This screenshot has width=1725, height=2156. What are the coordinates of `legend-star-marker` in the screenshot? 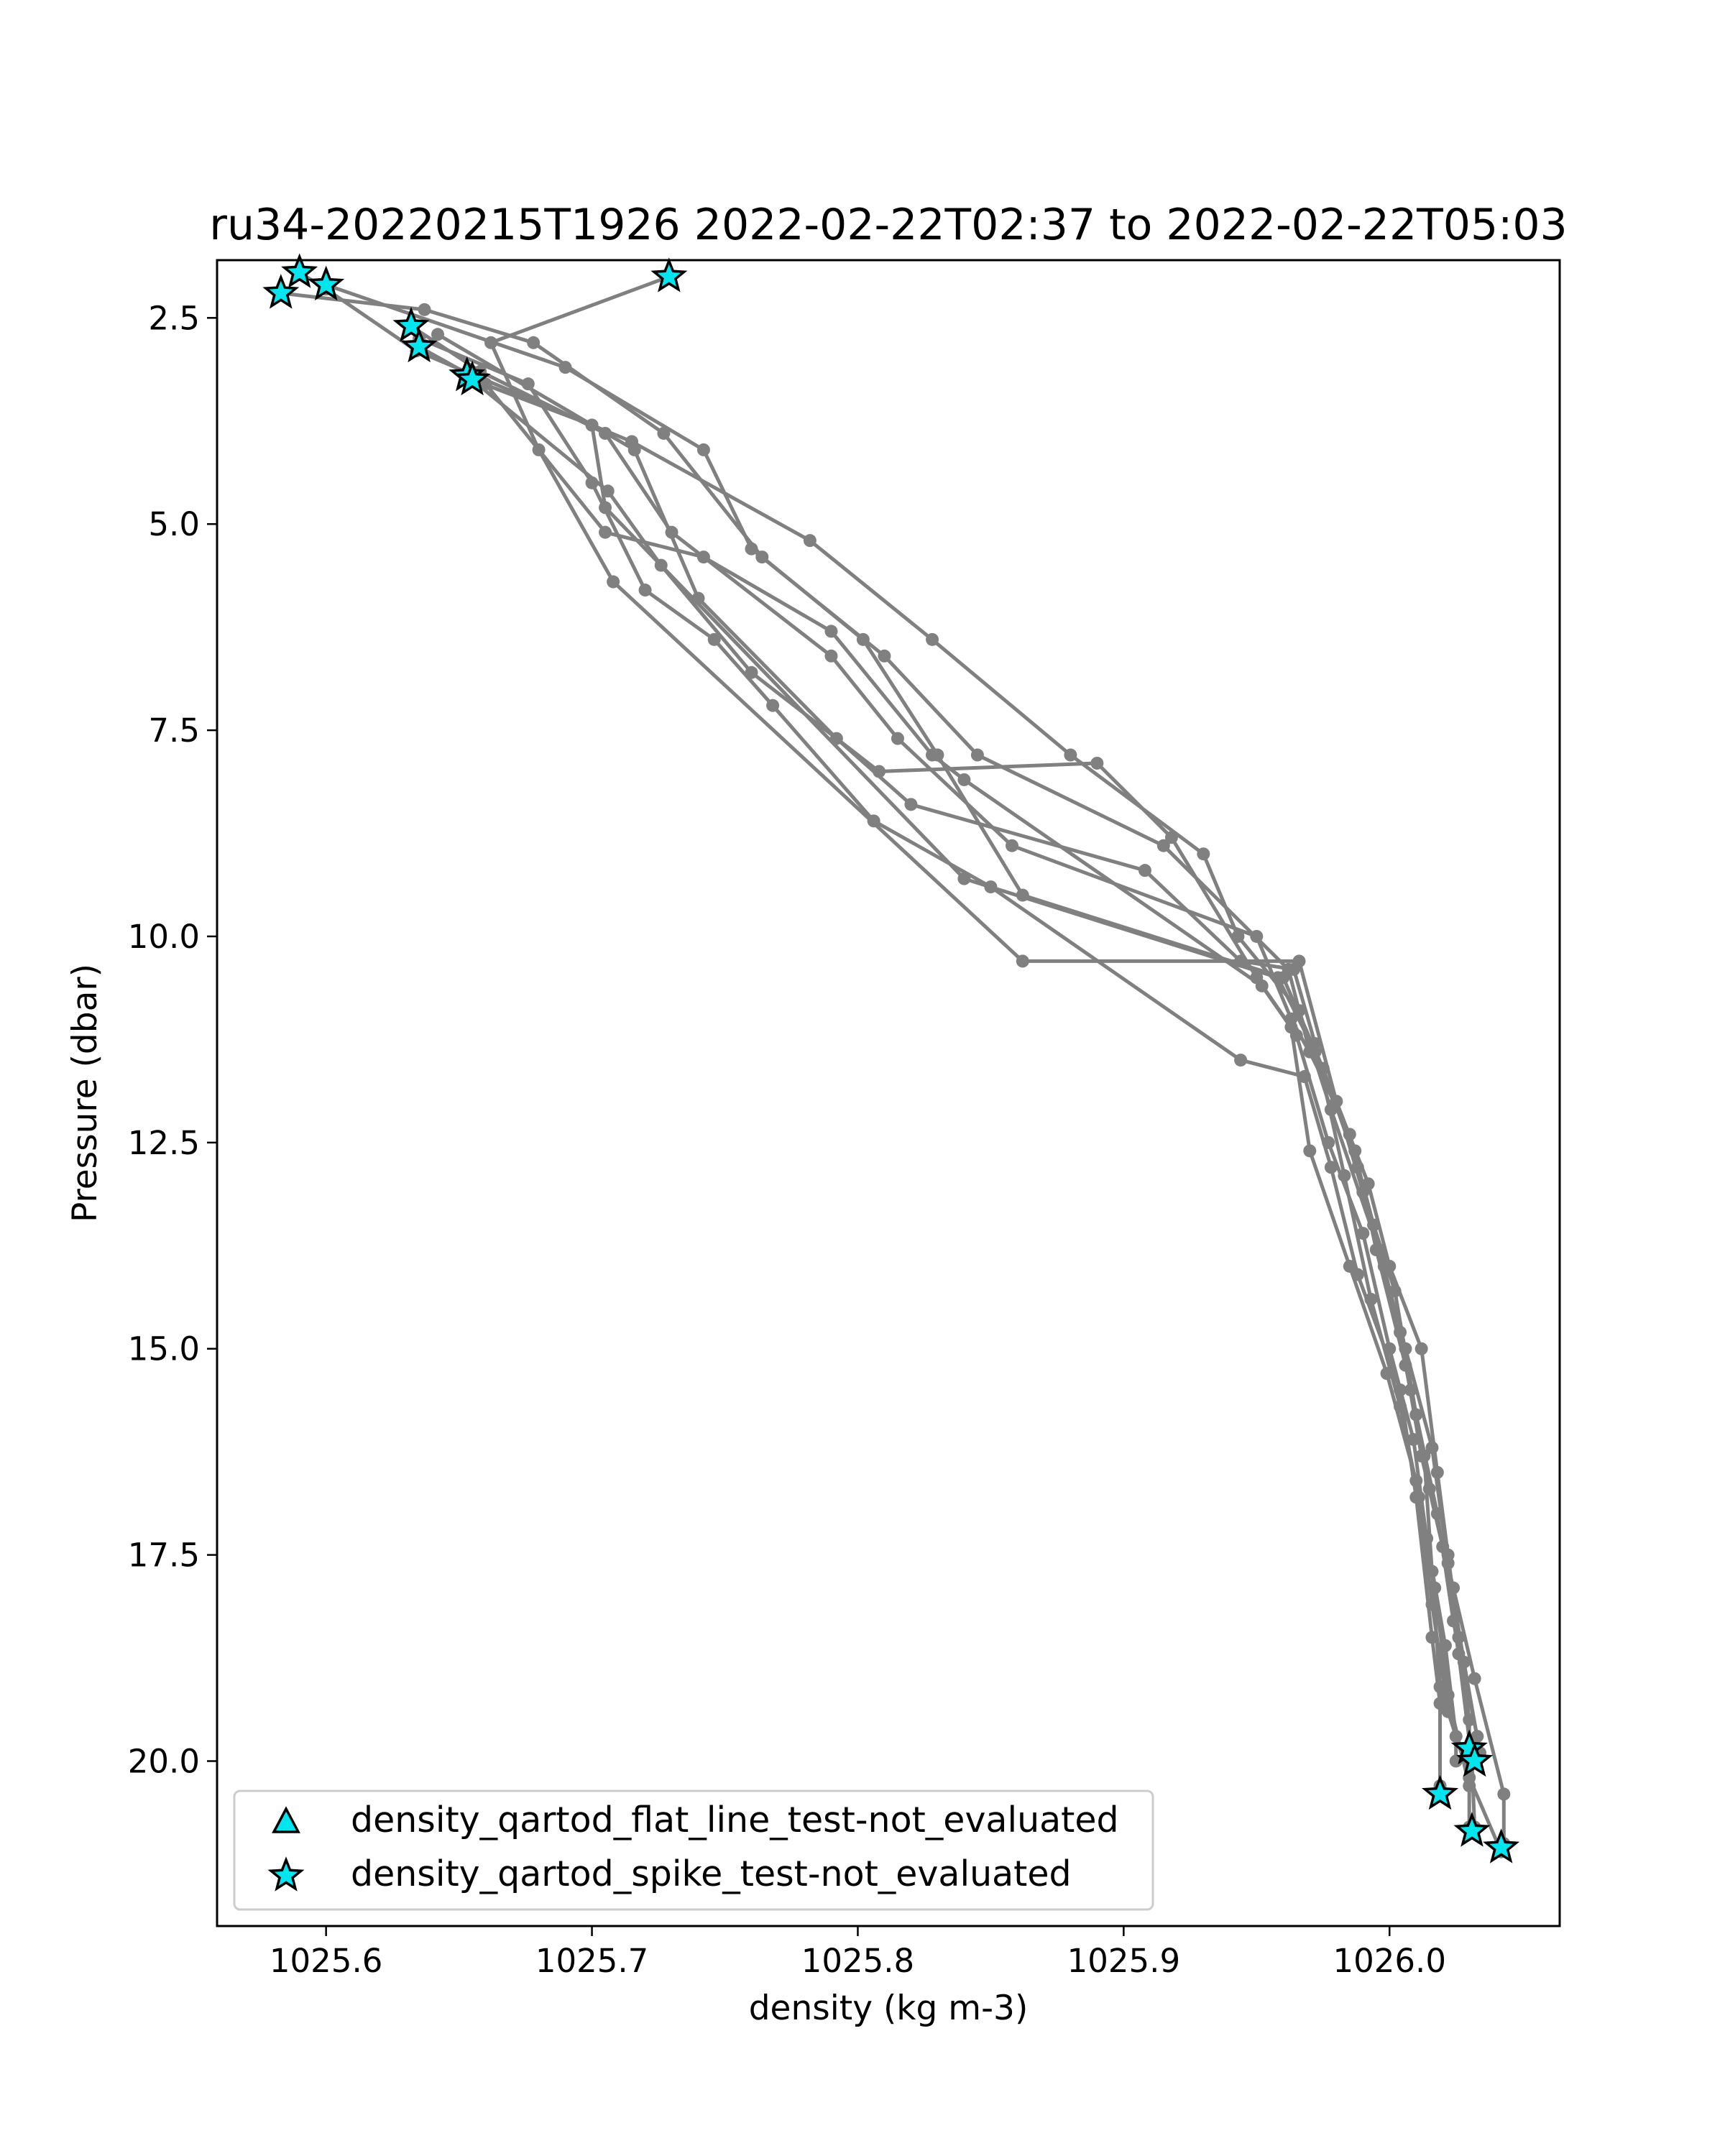 It's located at (286, 1874).